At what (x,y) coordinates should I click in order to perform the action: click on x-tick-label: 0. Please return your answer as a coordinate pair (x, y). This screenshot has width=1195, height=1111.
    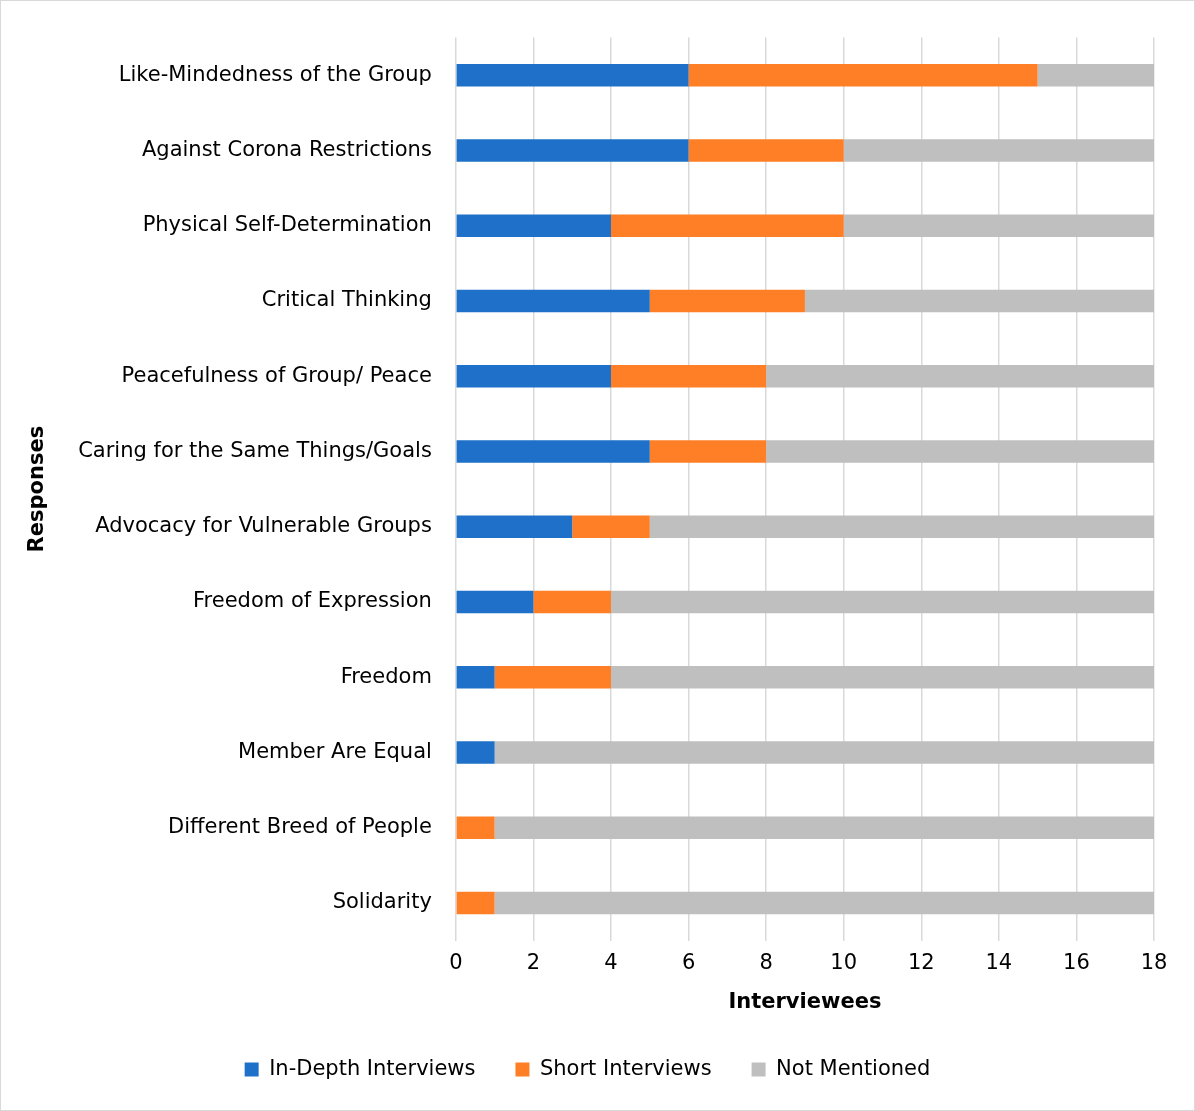
    Looking at the image, I should click on (456, 961).